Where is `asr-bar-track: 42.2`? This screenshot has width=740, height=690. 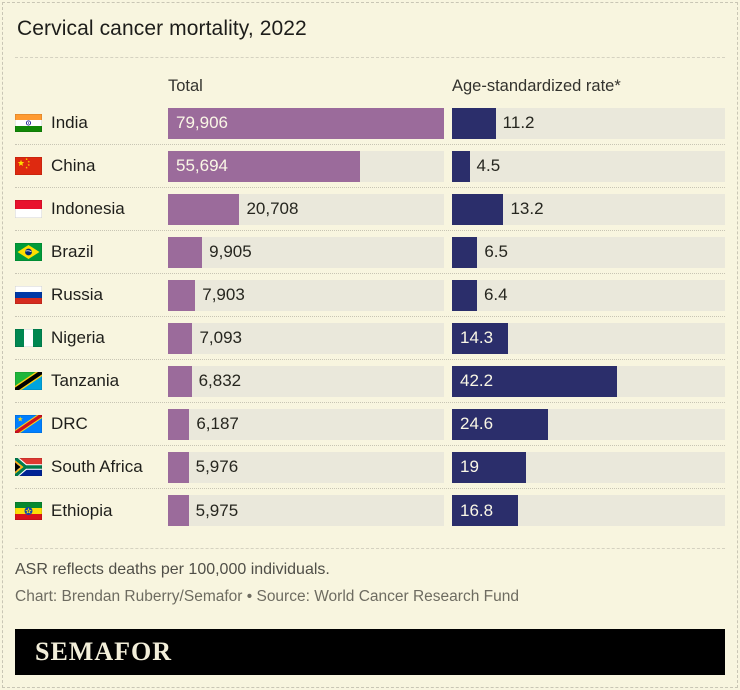 asr-bar-track: 42.2 is located at coordinates (588, 381).